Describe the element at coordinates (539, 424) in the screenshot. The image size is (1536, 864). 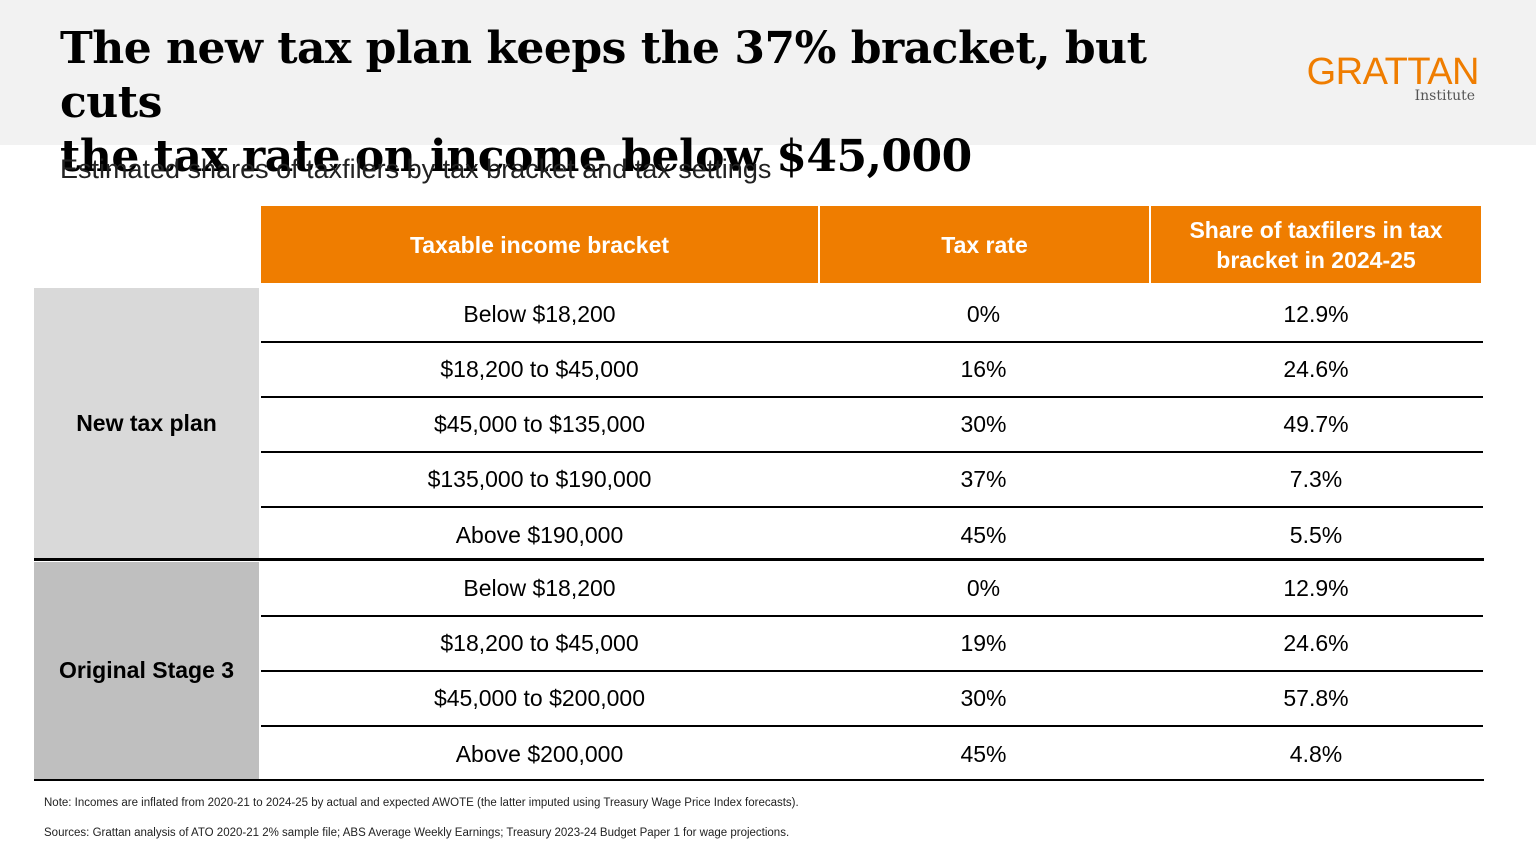
I see `cell-bracket: $45,000 to $135,000` at that location.